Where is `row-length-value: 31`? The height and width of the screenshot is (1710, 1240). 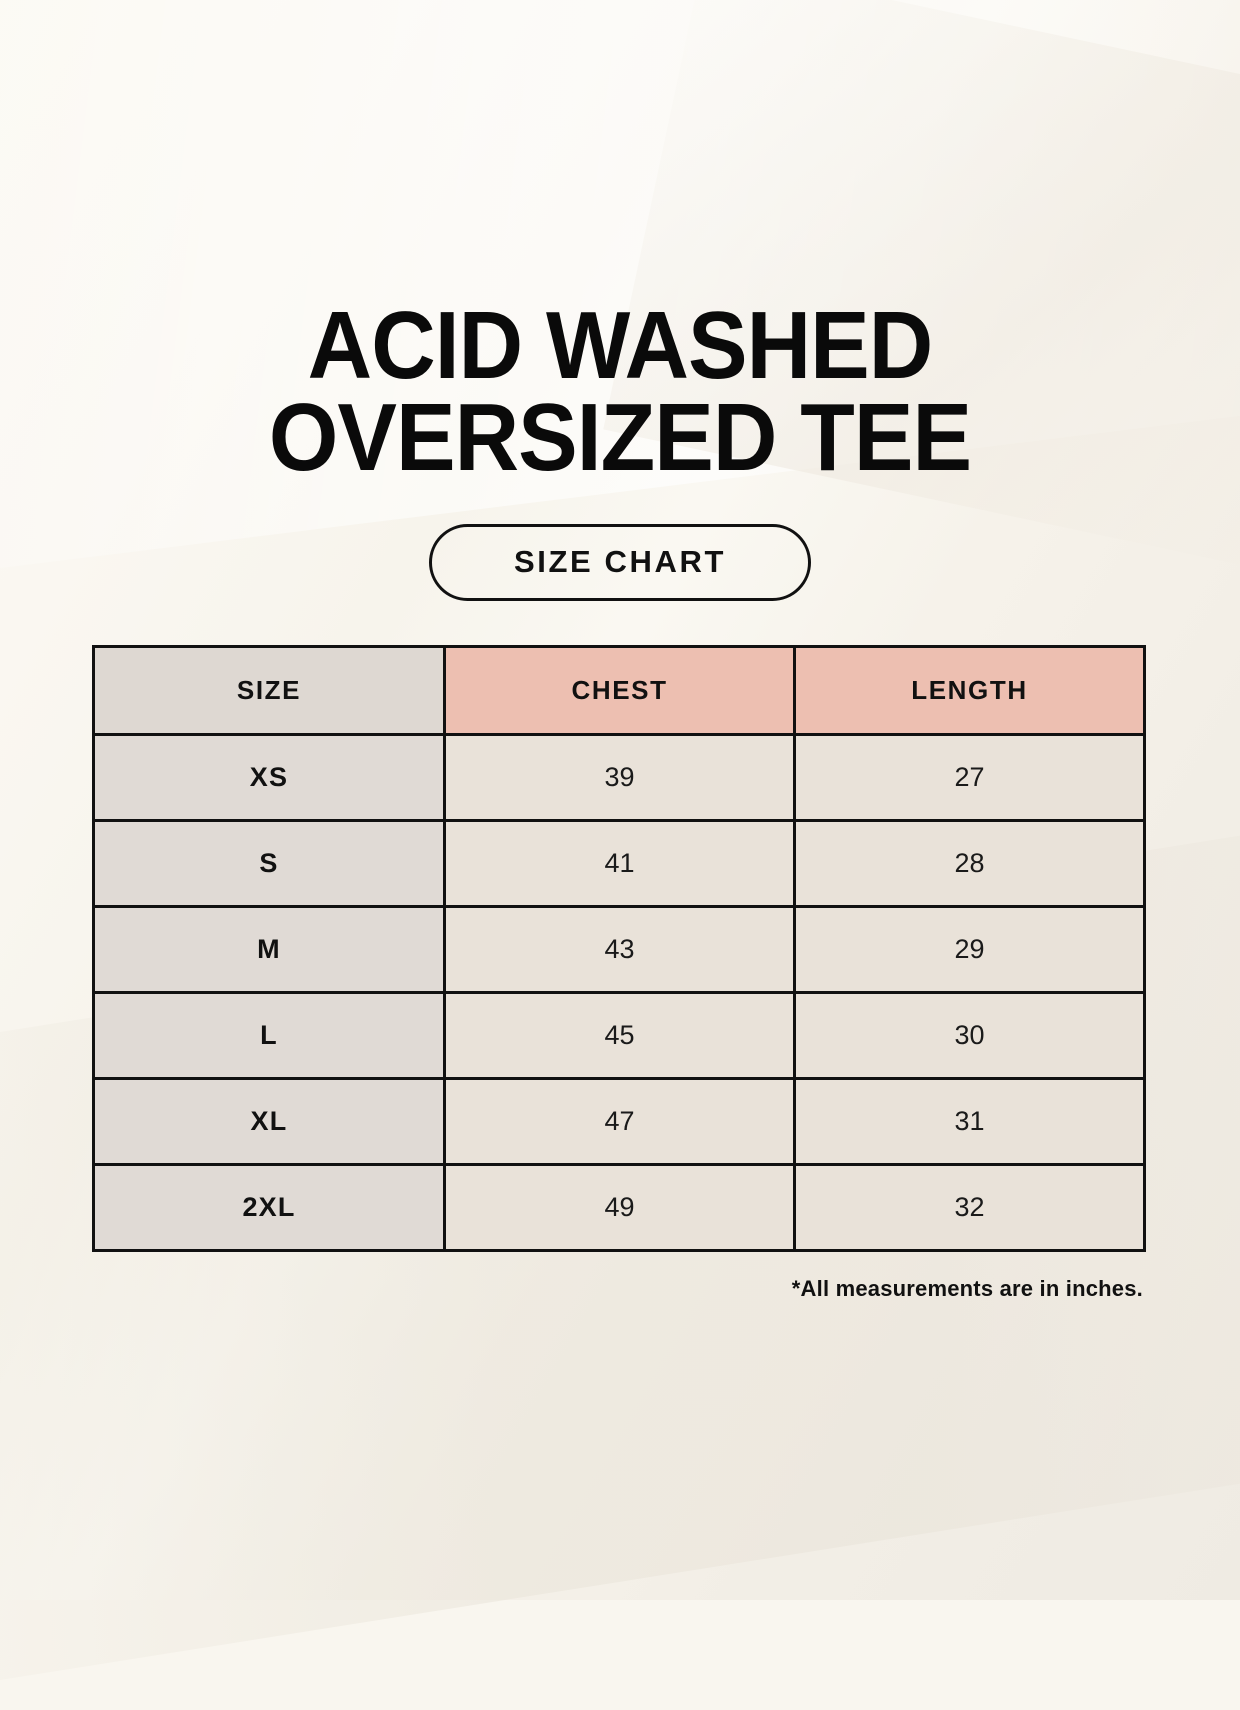 row-length-value: 31 is located at coordinates (969, 1121).